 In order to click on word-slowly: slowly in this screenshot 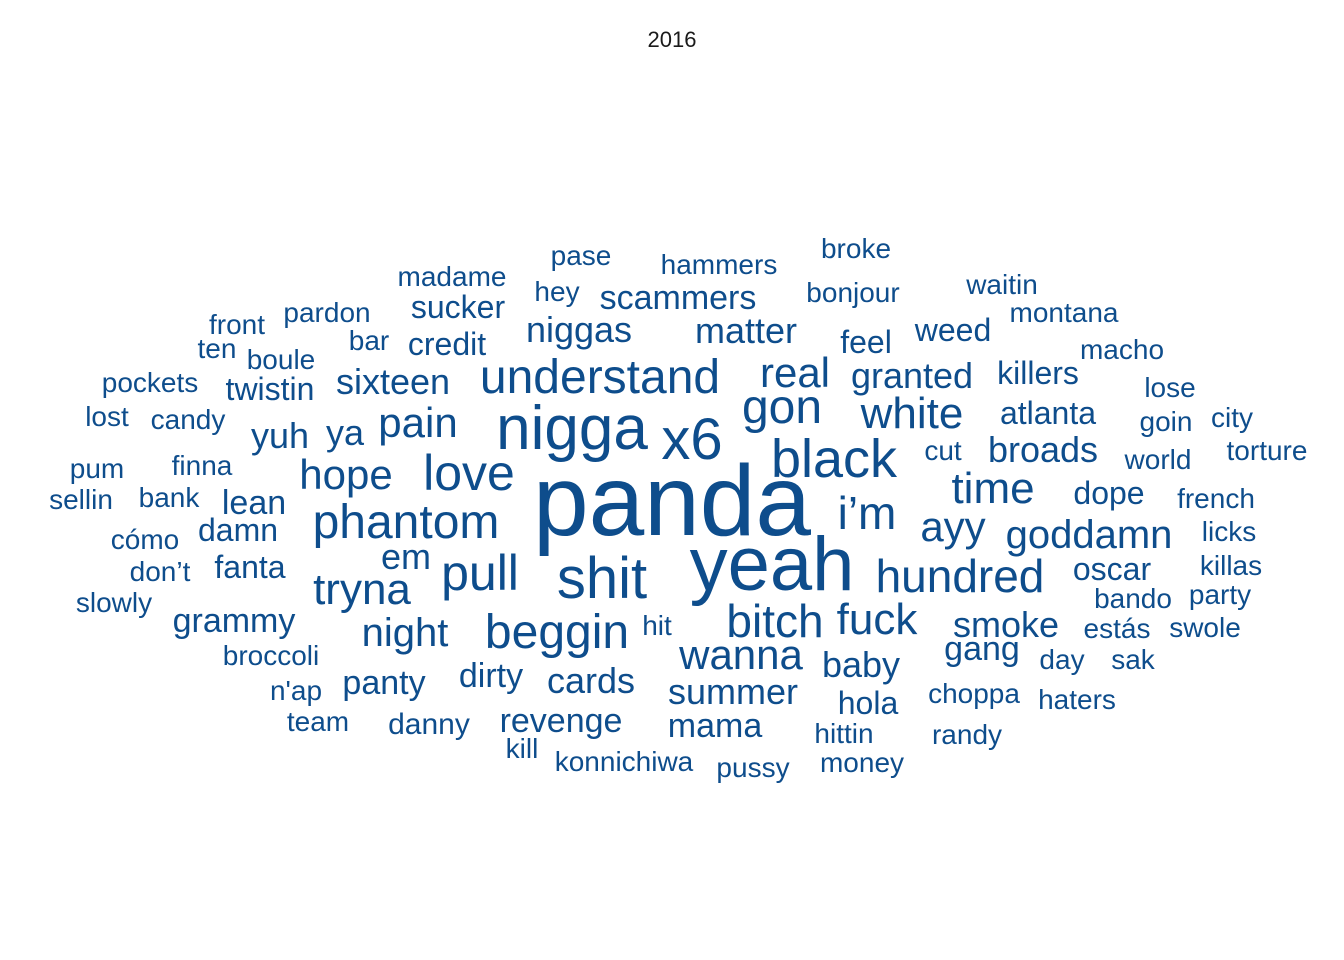, I will do `click(114, 602)`.